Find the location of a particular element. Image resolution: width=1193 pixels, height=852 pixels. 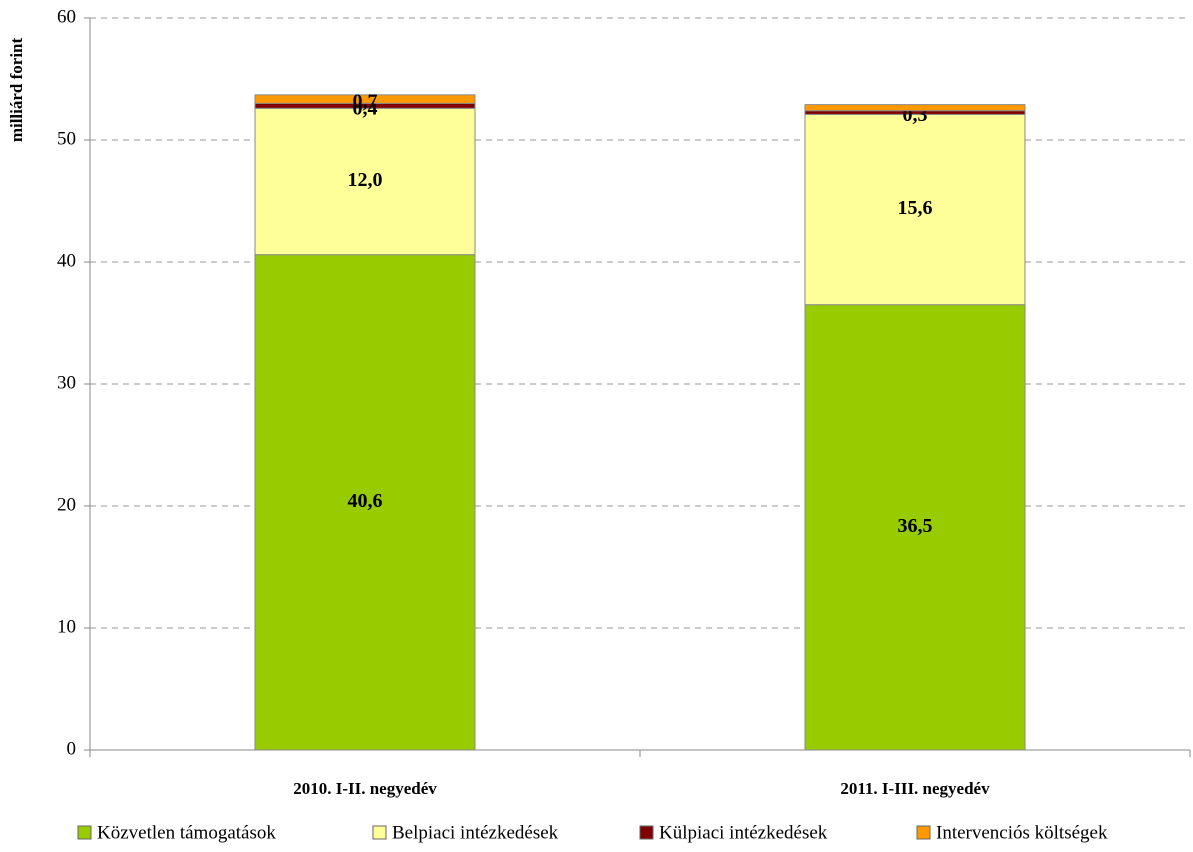

y-tick-label: 30 is located at coordinates (66, 382).